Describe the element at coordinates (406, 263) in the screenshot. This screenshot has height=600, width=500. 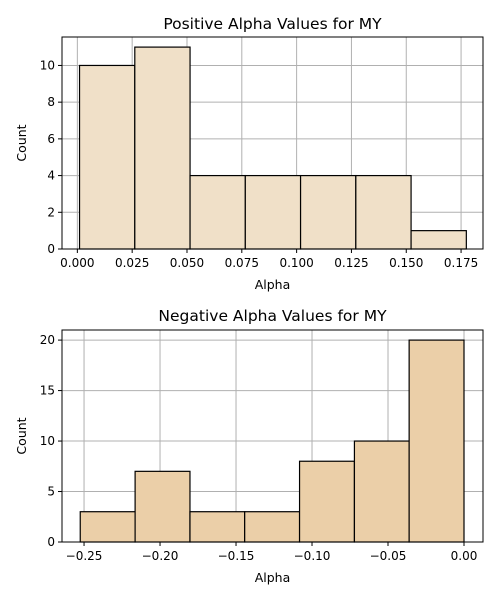
I see `x-tick-label: 0.150` at that location.